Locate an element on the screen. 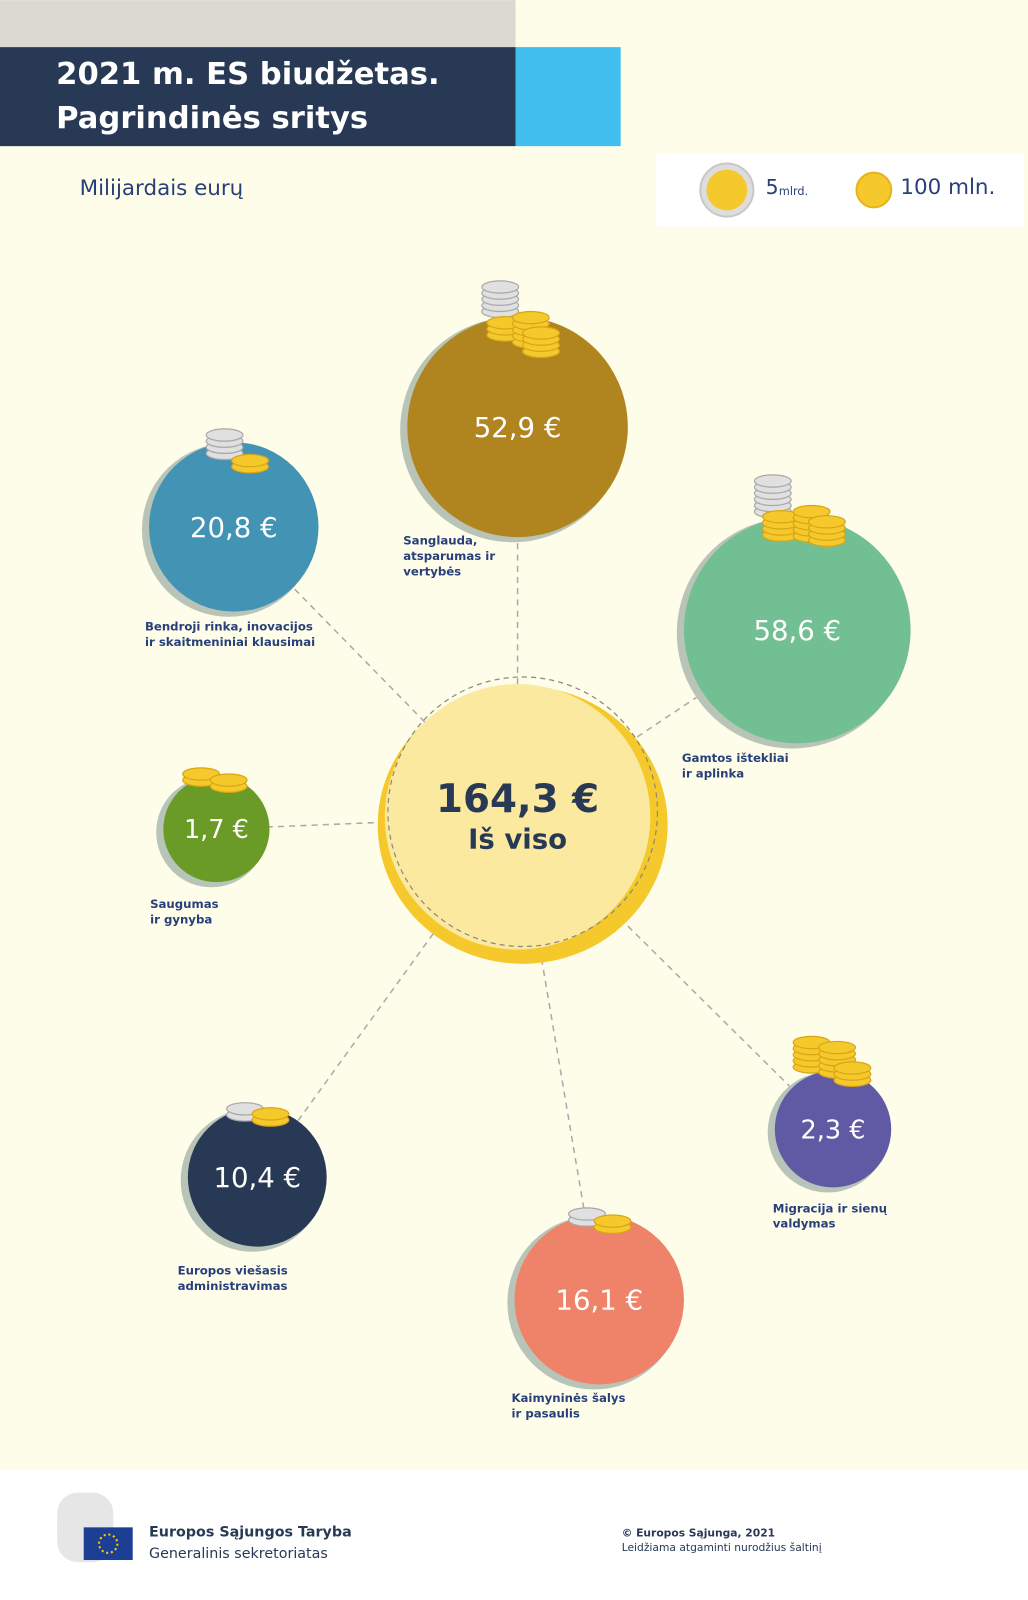 The width and height of the screenshot is (1028, 1600). area-label: administravimas is located at coordinates (233, 1286).